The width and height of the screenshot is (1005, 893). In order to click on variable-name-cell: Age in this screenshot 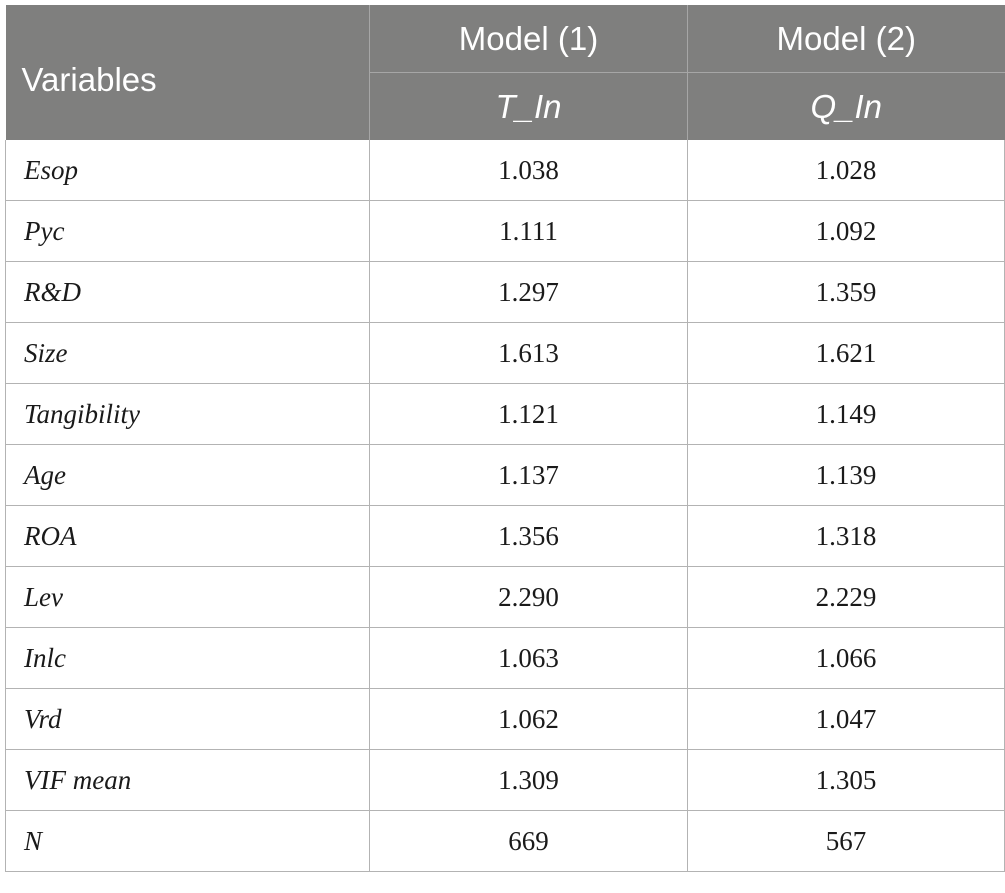, I will do `click(187, 475)`.